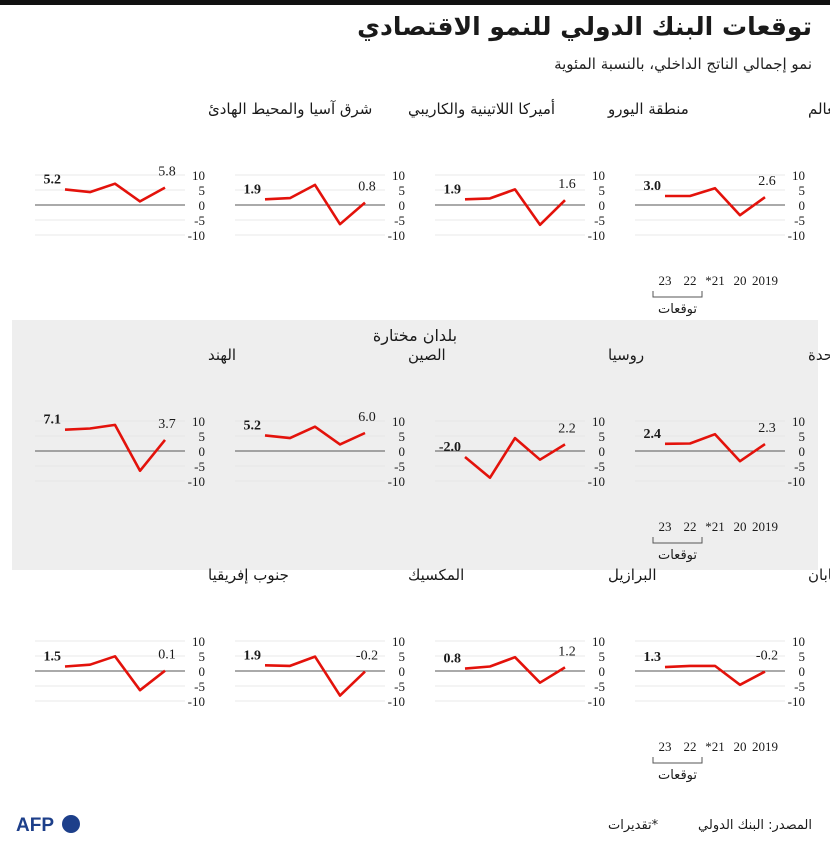  I want to click on estimate-note: *تقديرات, so click(633, 825).